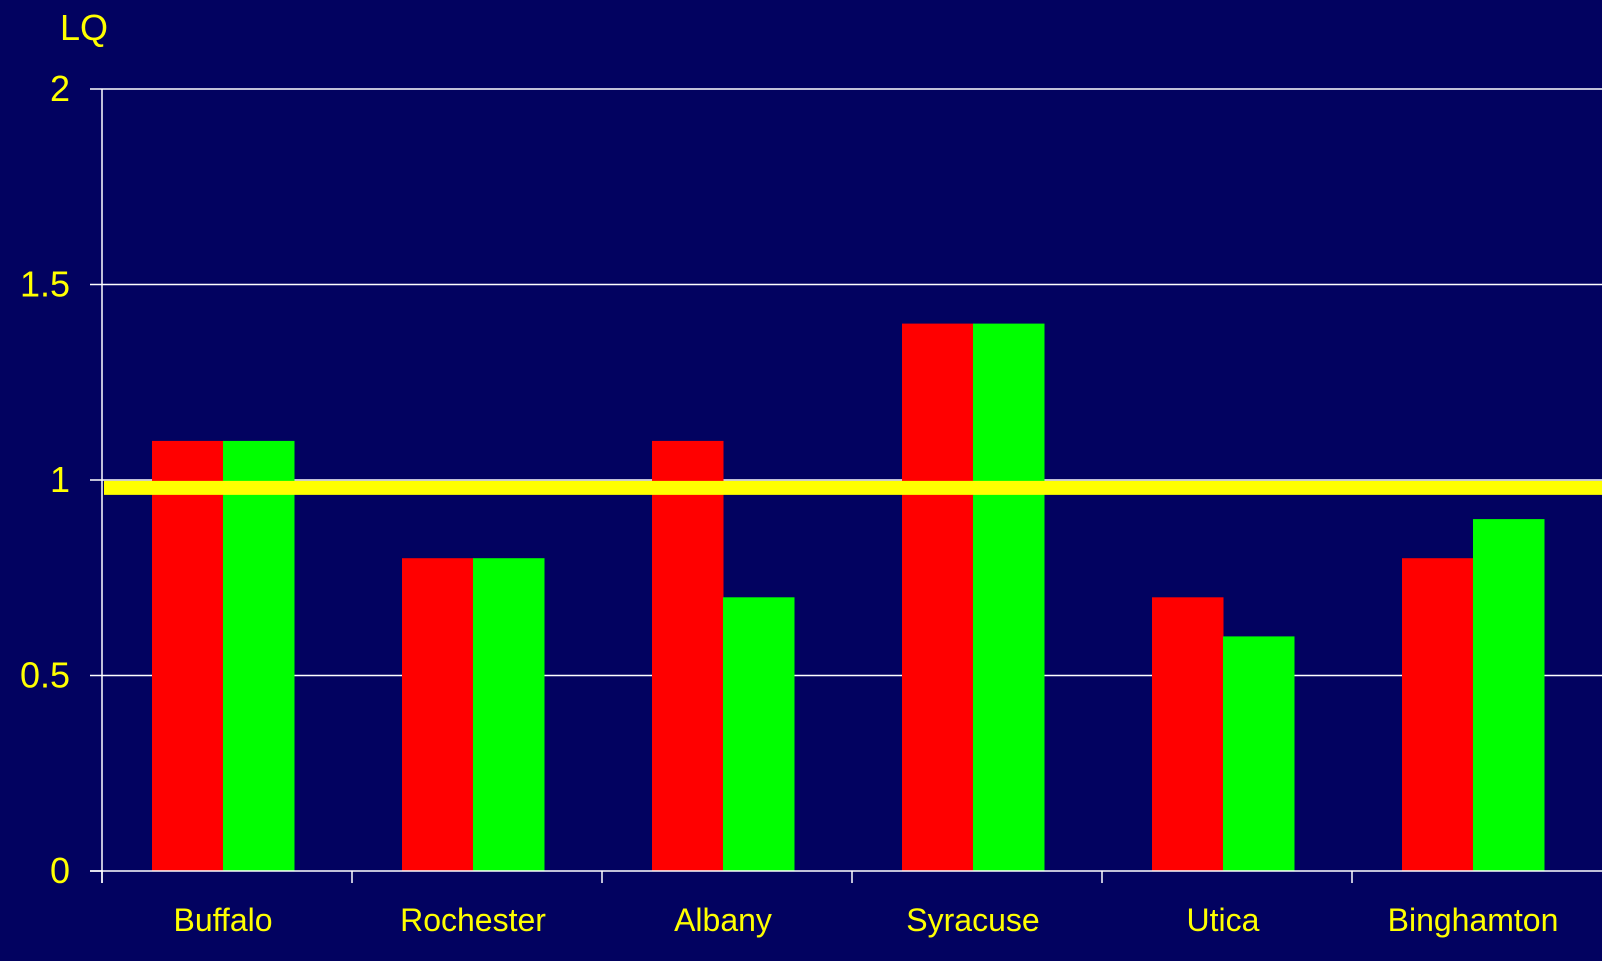 The height and width of the screenshot is (961, 1602). I want to click on y-tick-label: 1.5, so click(45, 284).